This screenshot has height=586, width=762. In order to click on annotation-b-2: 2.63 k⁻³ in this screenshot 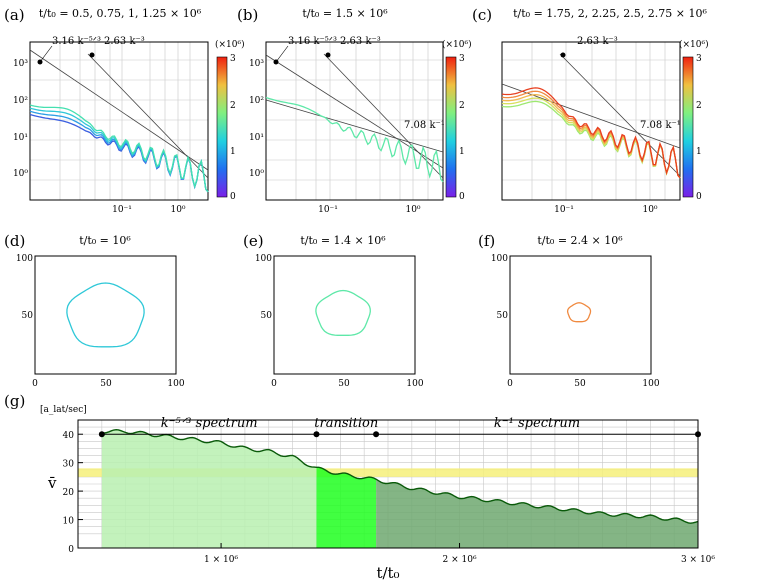, I will do `click(360, 41)`.